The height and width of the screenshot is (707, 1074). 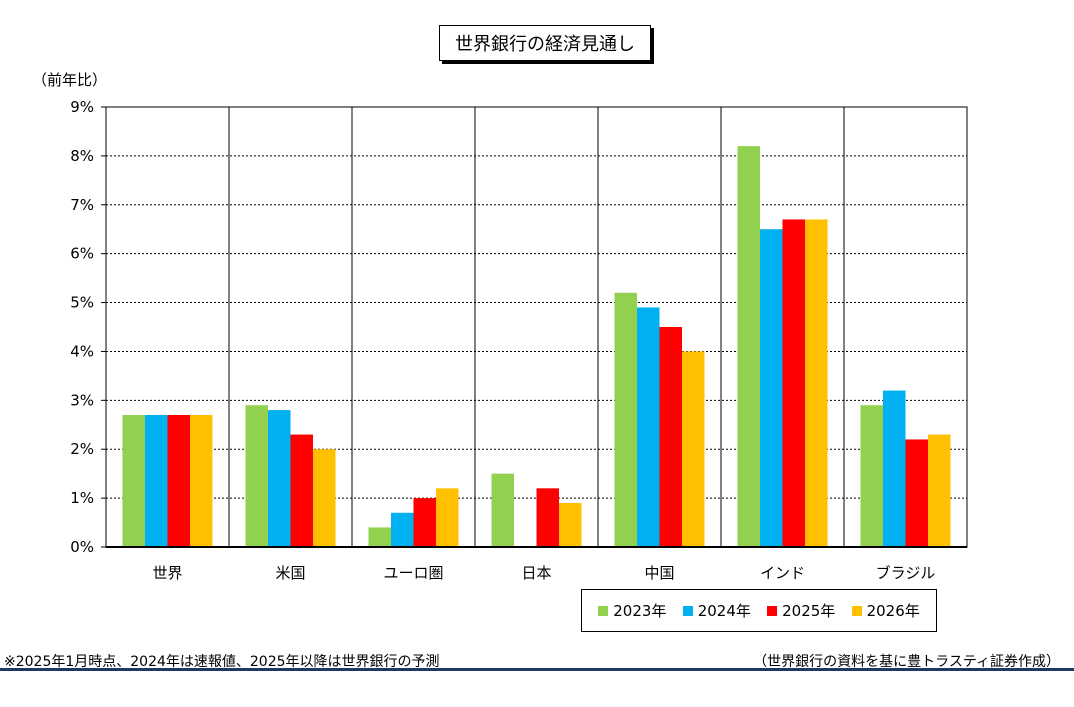 I want to click on legend-item-2023: 2023年, so click(x=632, y=610).